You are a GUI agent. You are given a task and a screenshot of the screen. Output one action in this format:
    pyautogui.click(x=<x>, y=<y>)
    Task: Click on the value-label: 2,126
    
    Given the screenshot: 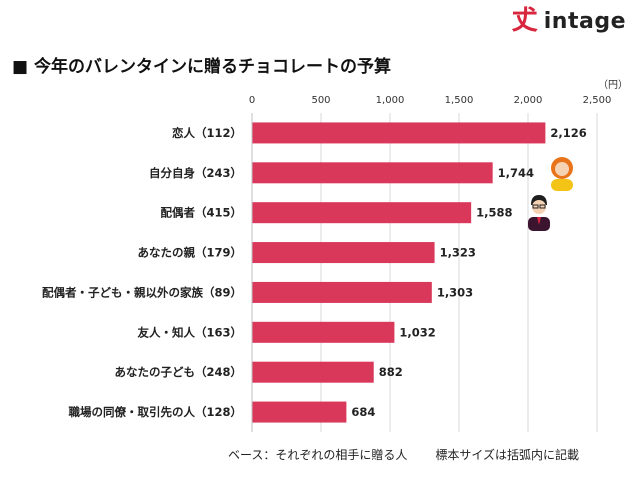 What is the action you would take?
    pyautogui.click(x=568, y=133)
    